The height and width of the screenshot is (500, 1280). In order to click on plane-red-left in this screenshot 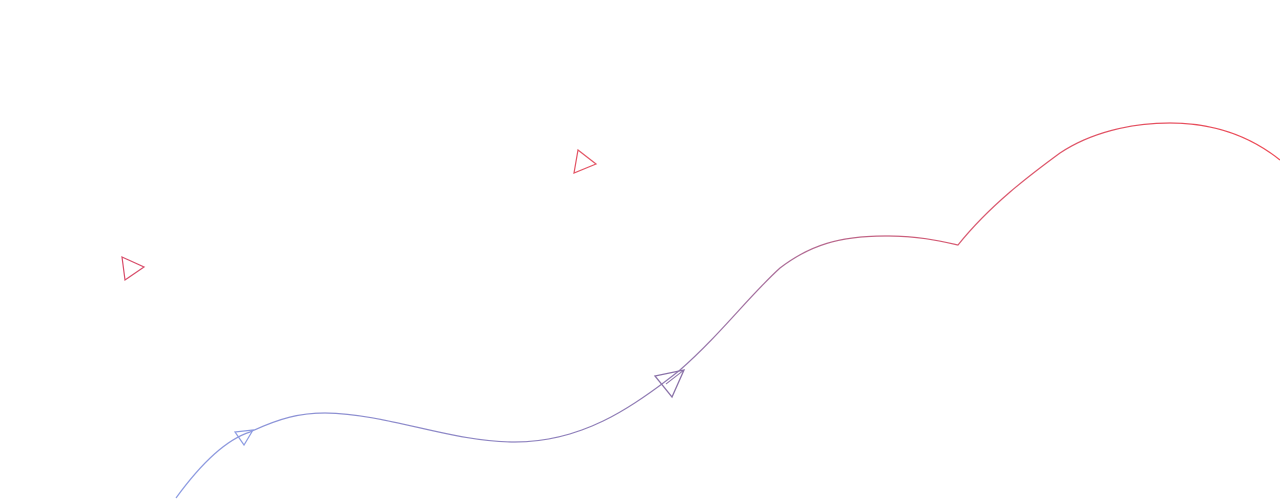, I will do `click(133, 269)`.